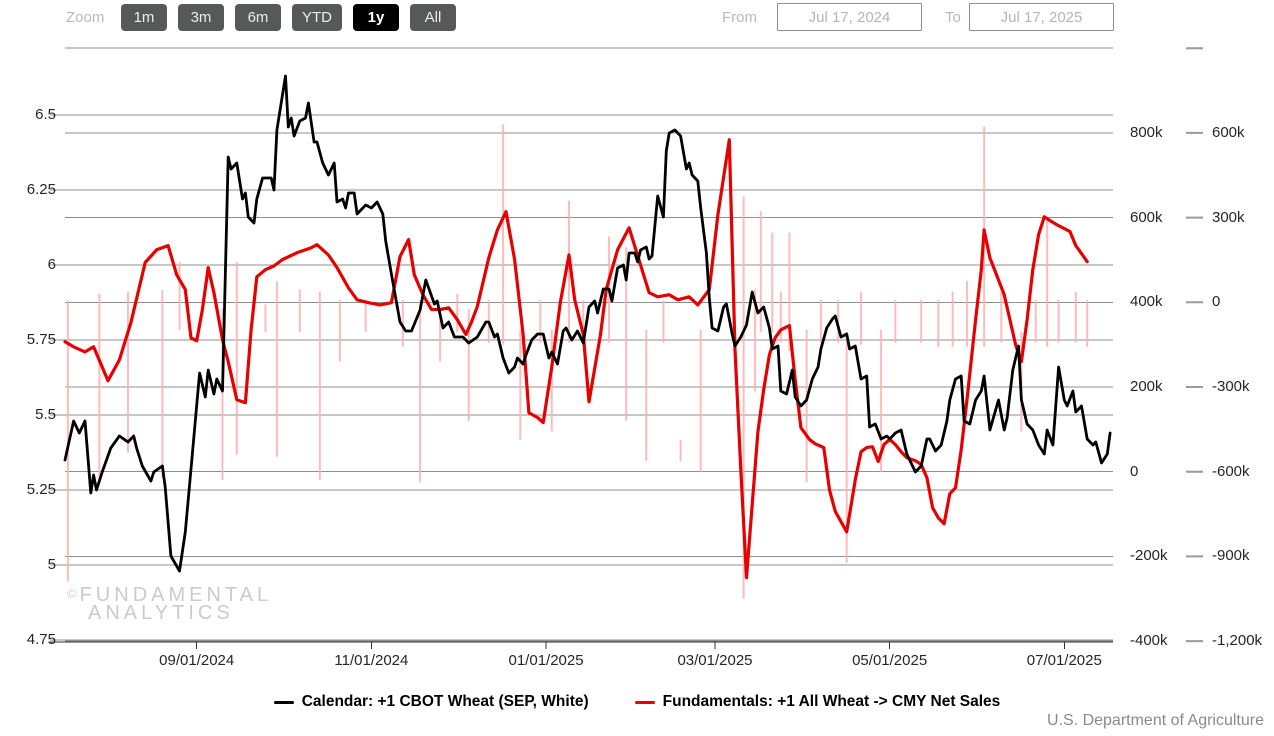 Image resolution: width=1274 pixels, height=736 pixels. What do you see at coordinates (890, 660) in the screenshot?
I see `x-axis-label: 05/01/2025` at bounding box center [890, 660].